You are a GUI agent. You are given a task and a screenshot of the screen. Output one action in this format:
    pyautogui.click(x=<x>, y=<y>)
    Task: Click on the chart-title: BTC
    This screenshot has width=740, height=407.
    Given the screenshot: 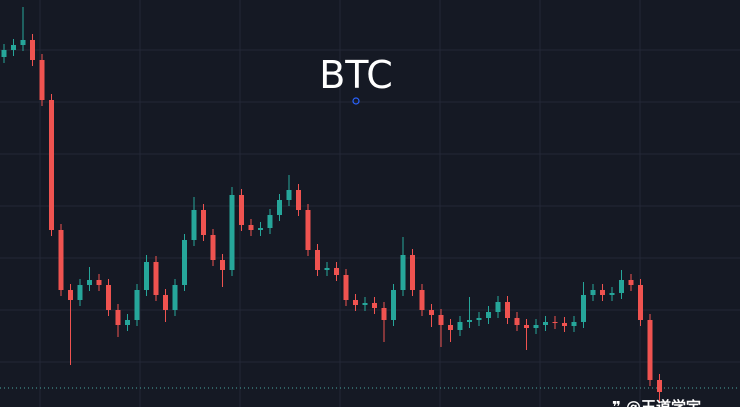 What is the action you would take?
    pyautogui.click(x=356, y=75)
    